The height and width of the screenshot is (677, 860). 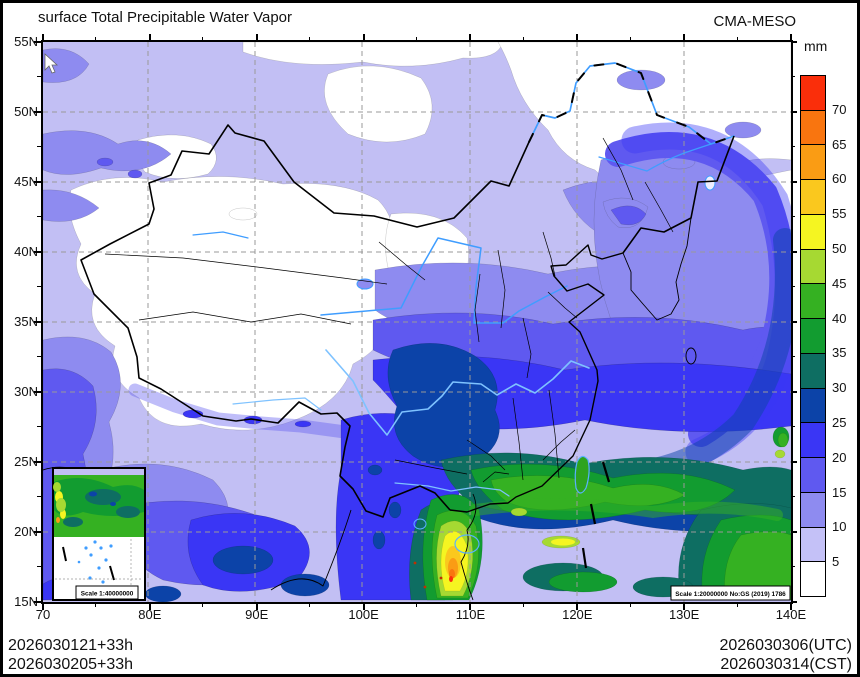 I want to click on colorbar-tick-label: 10, so click(x=839, y=527).